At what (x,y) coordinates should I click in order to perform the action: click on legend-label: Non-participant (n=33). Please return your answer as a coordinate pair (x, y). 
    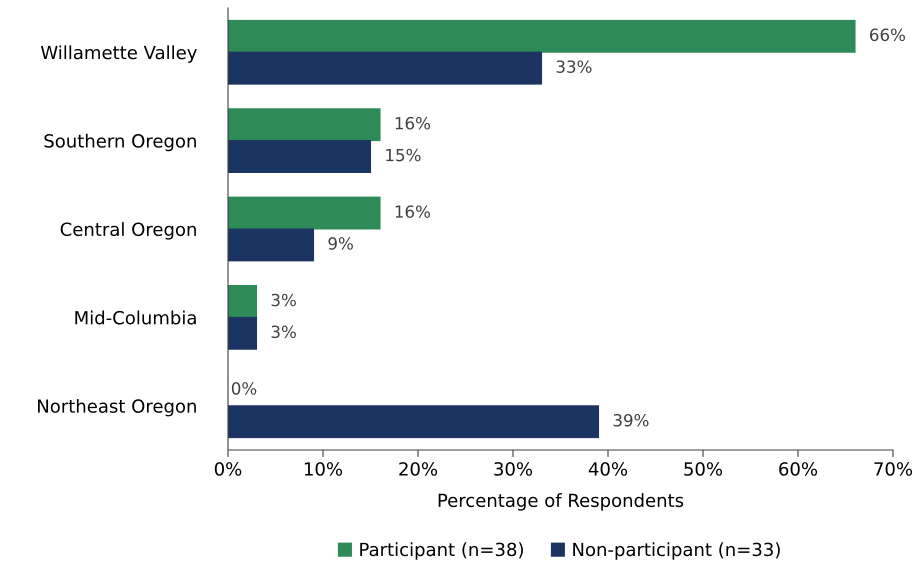
    Looking at the image, I should click on (676, 551).